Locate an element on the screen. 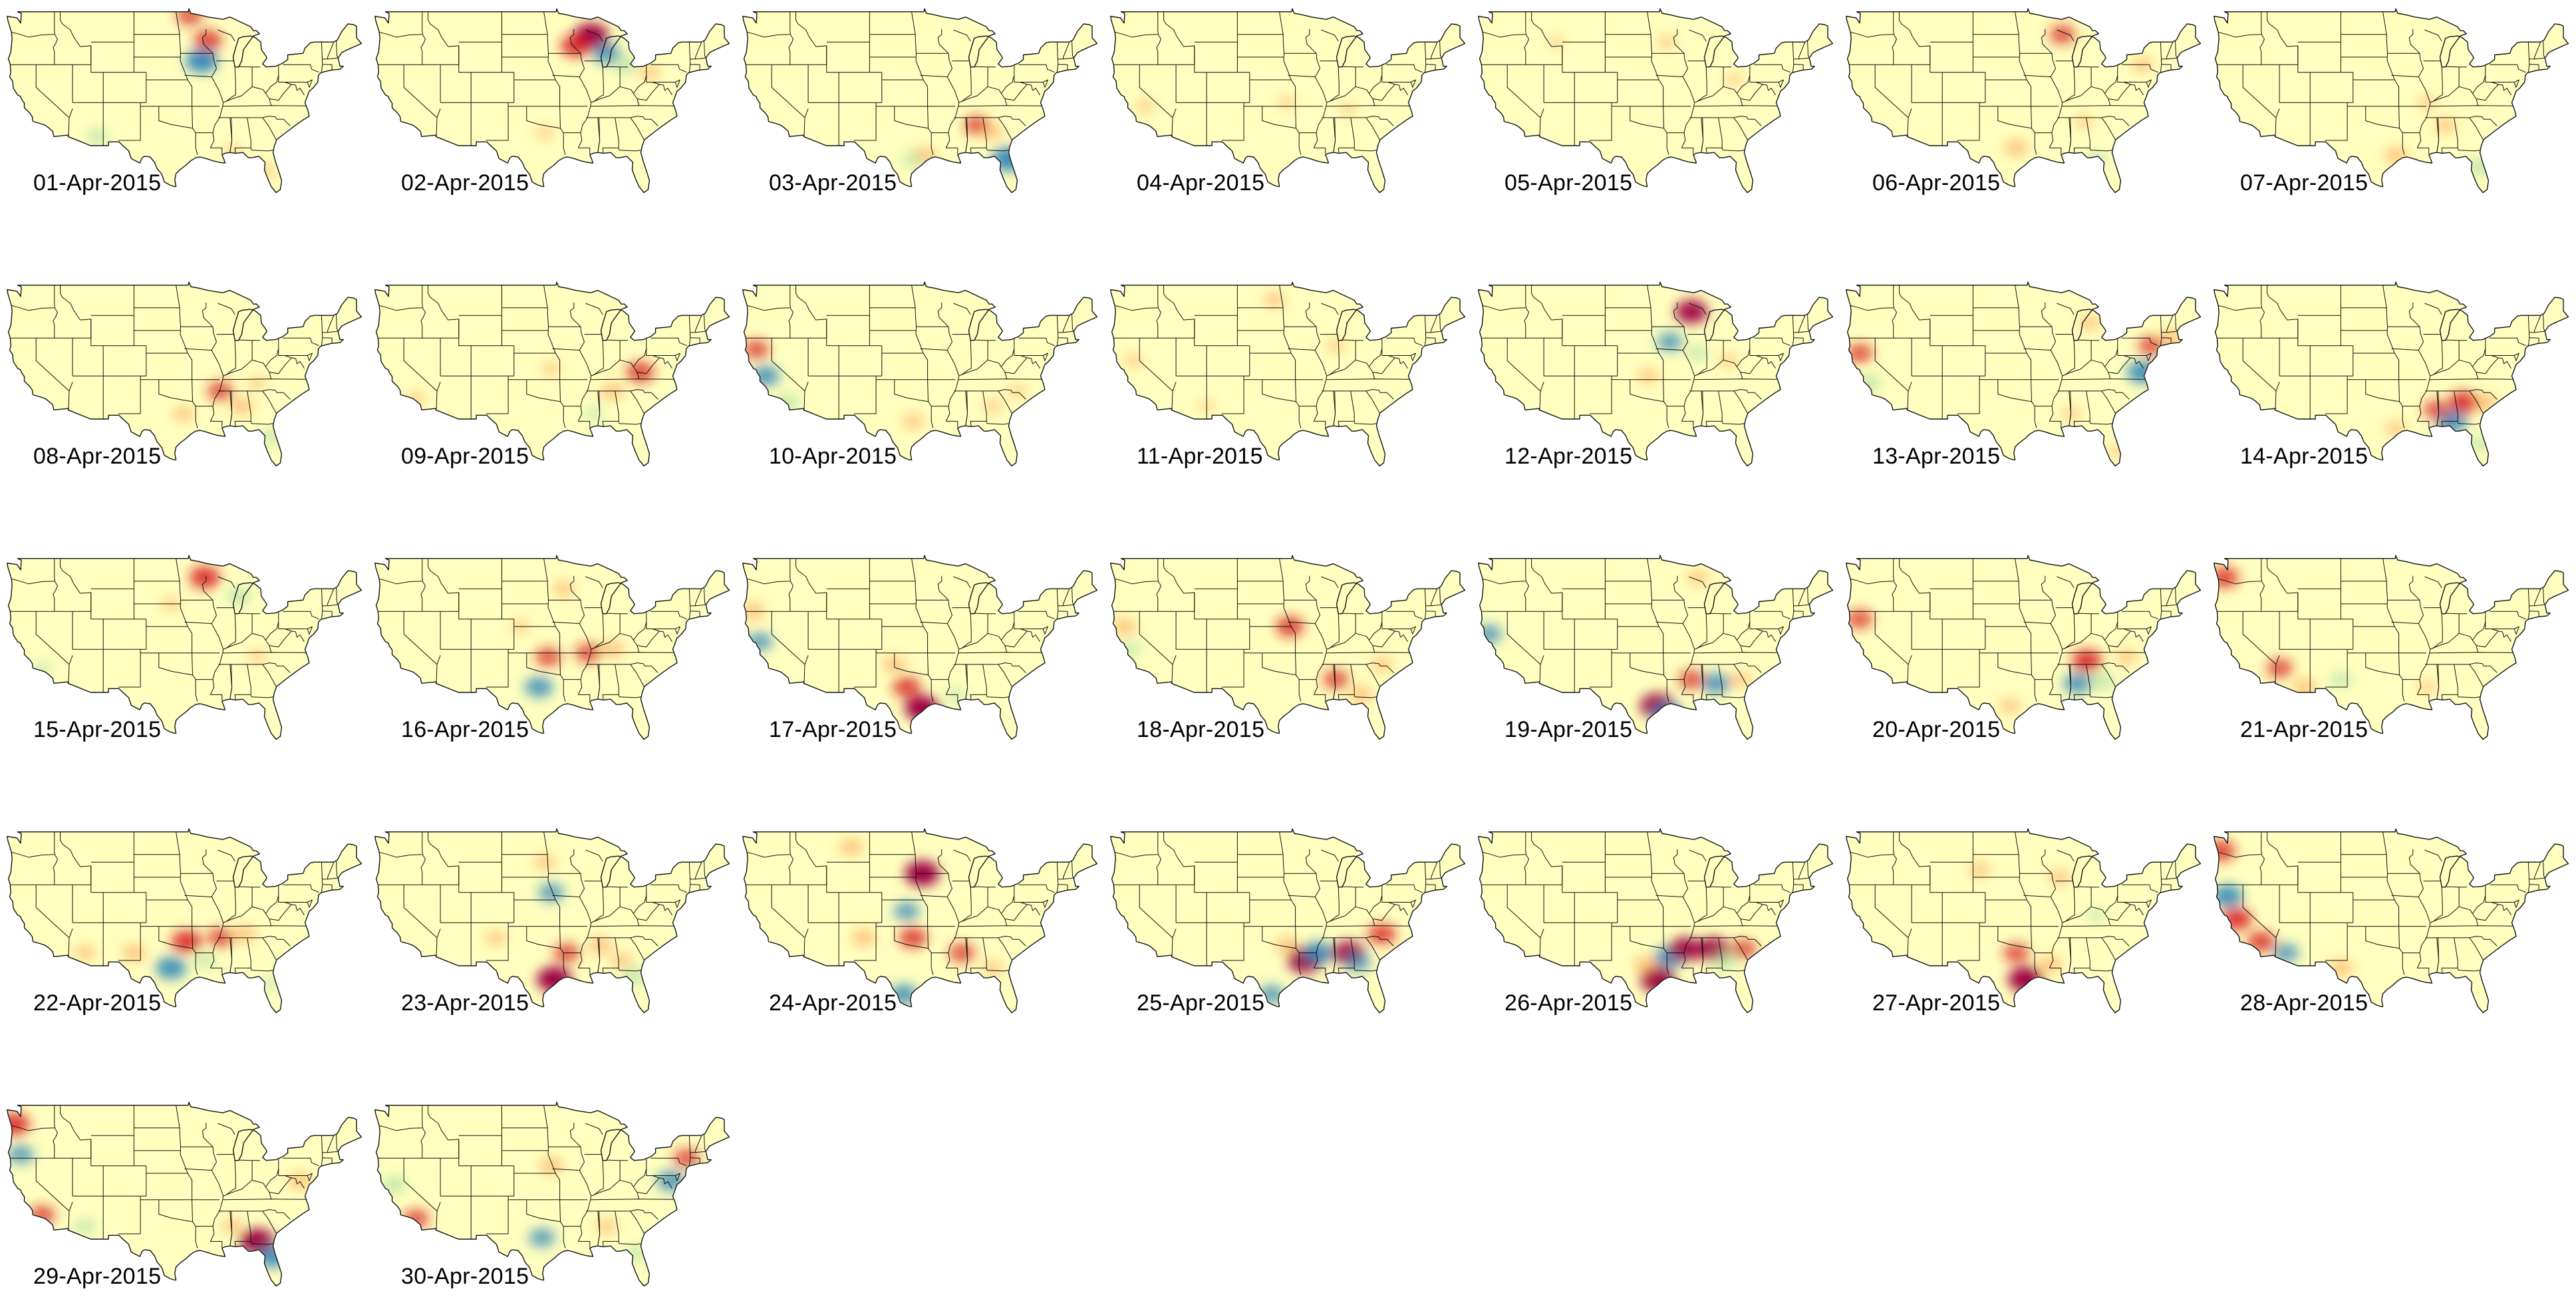  date-label: 29-Apr-2015 is located at coordinates (97, 1276).